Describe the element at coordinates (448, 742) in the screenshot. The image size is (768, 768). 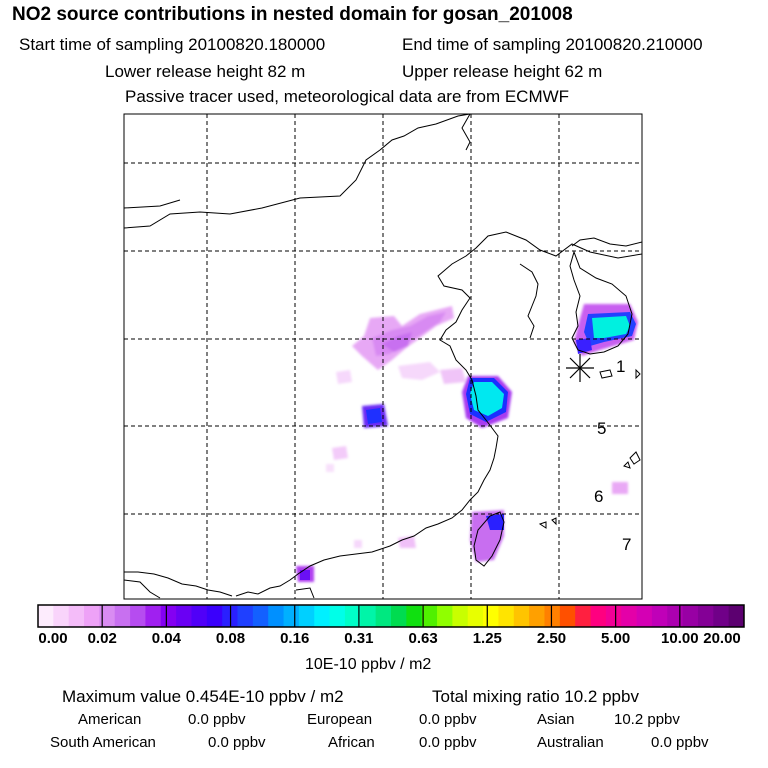
I see `region-value-african: 0.0 ppbv` at that location.